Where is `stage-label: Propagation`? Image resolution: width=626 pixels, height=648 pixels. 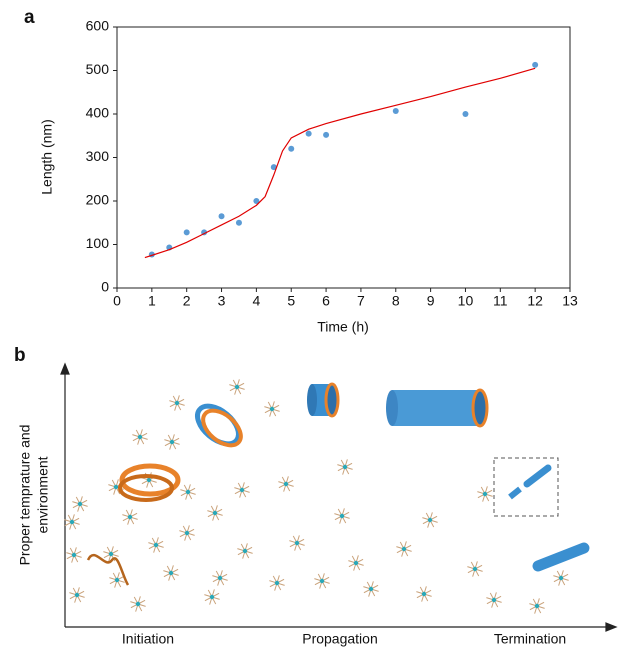
stage-label: Propagation is located at coordinates (340, 639).